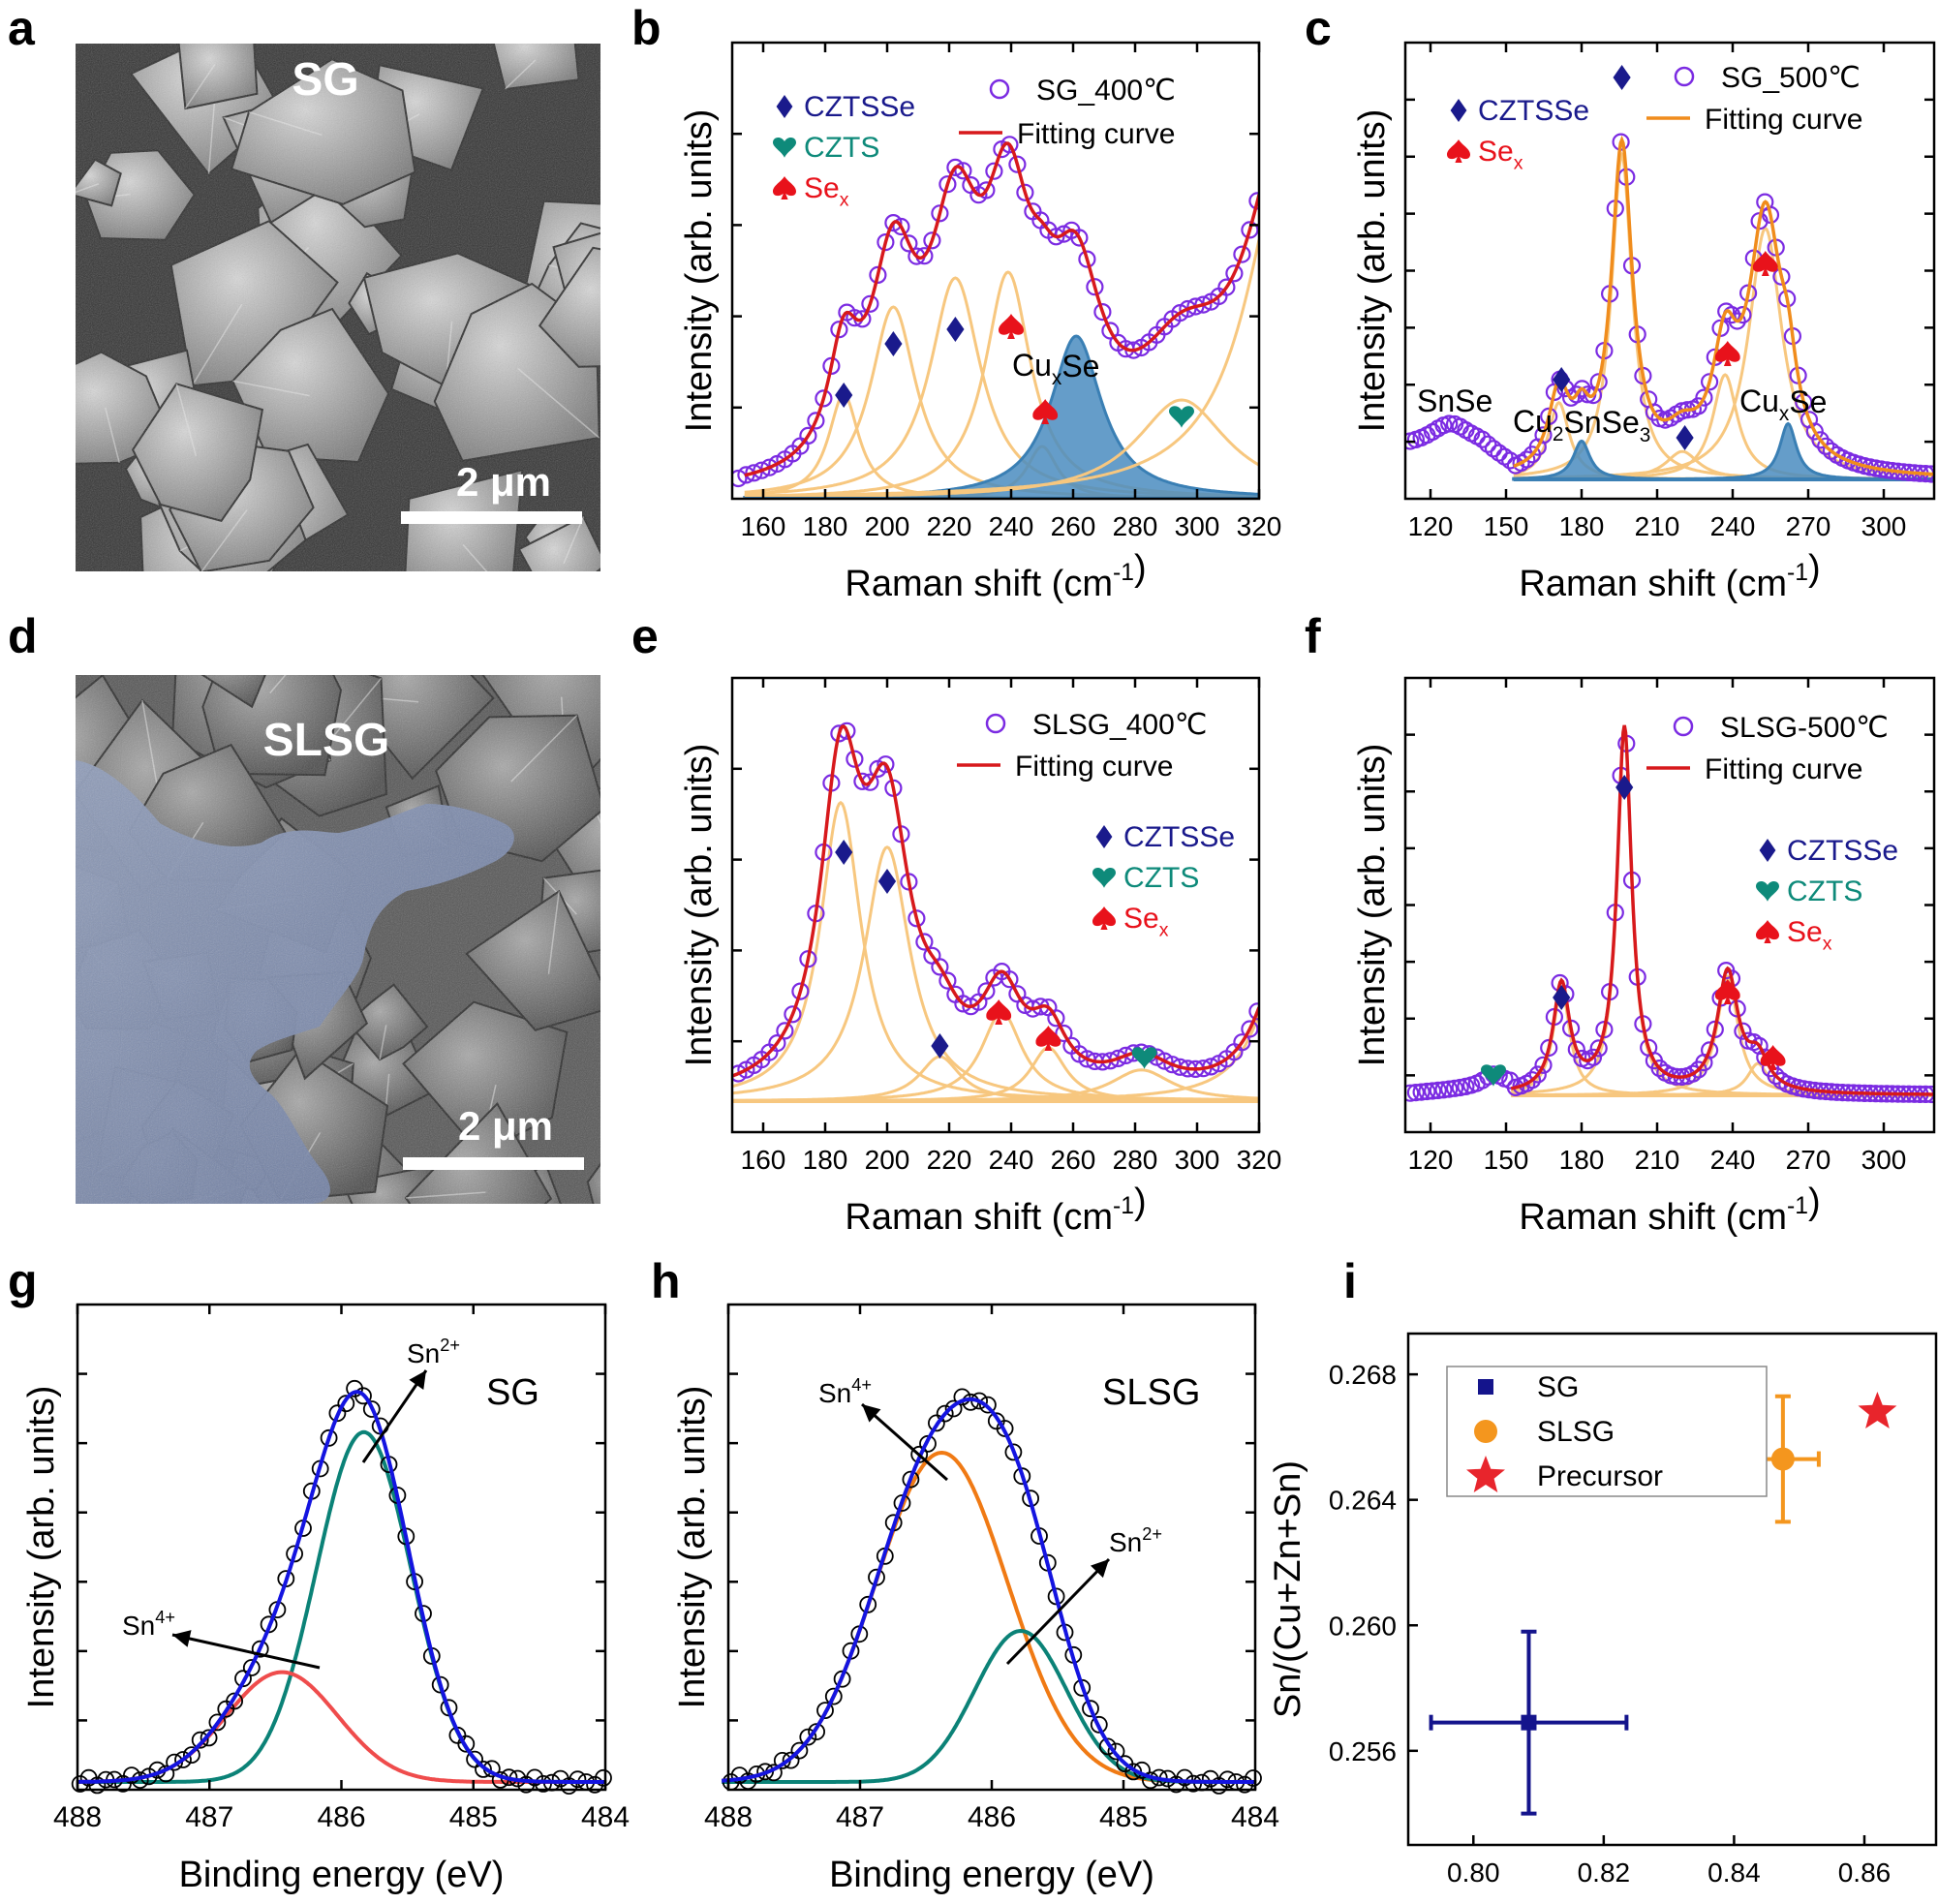  What do you see at coordinates (1144, 1058) in the screenshot?
I see `peak-marker-cztsg` at bounding box center [1144, 1058].